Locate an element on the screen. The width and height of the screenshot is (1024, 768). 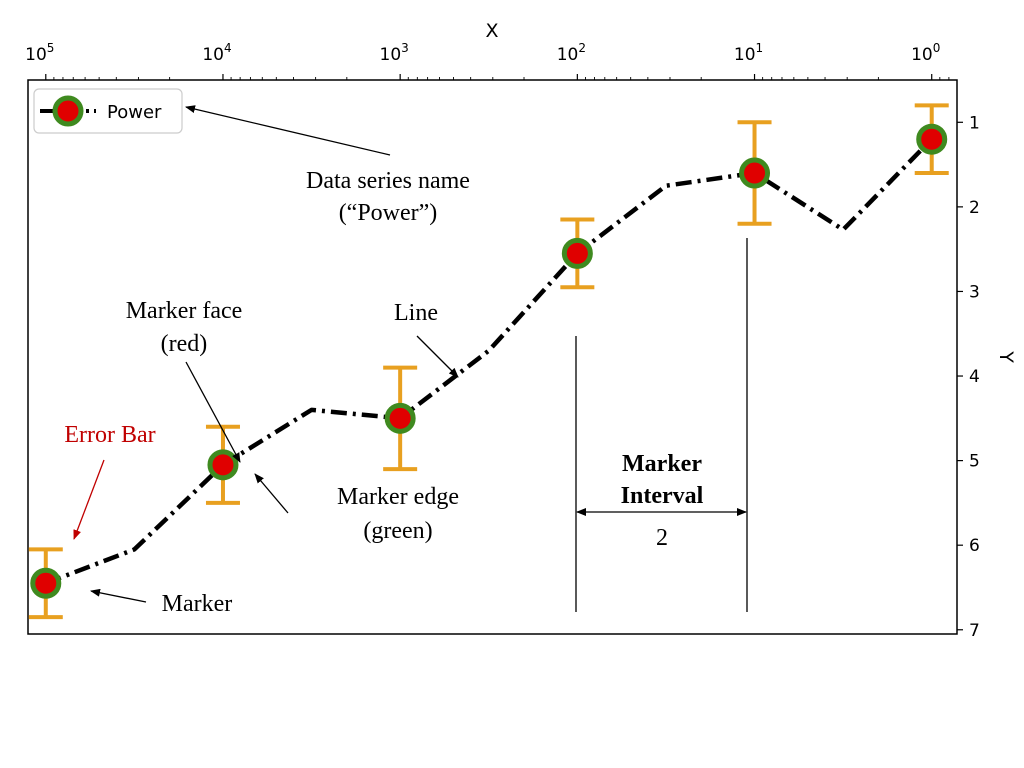
x-tick-label: 10¹ is located at coordinates (748, 53).